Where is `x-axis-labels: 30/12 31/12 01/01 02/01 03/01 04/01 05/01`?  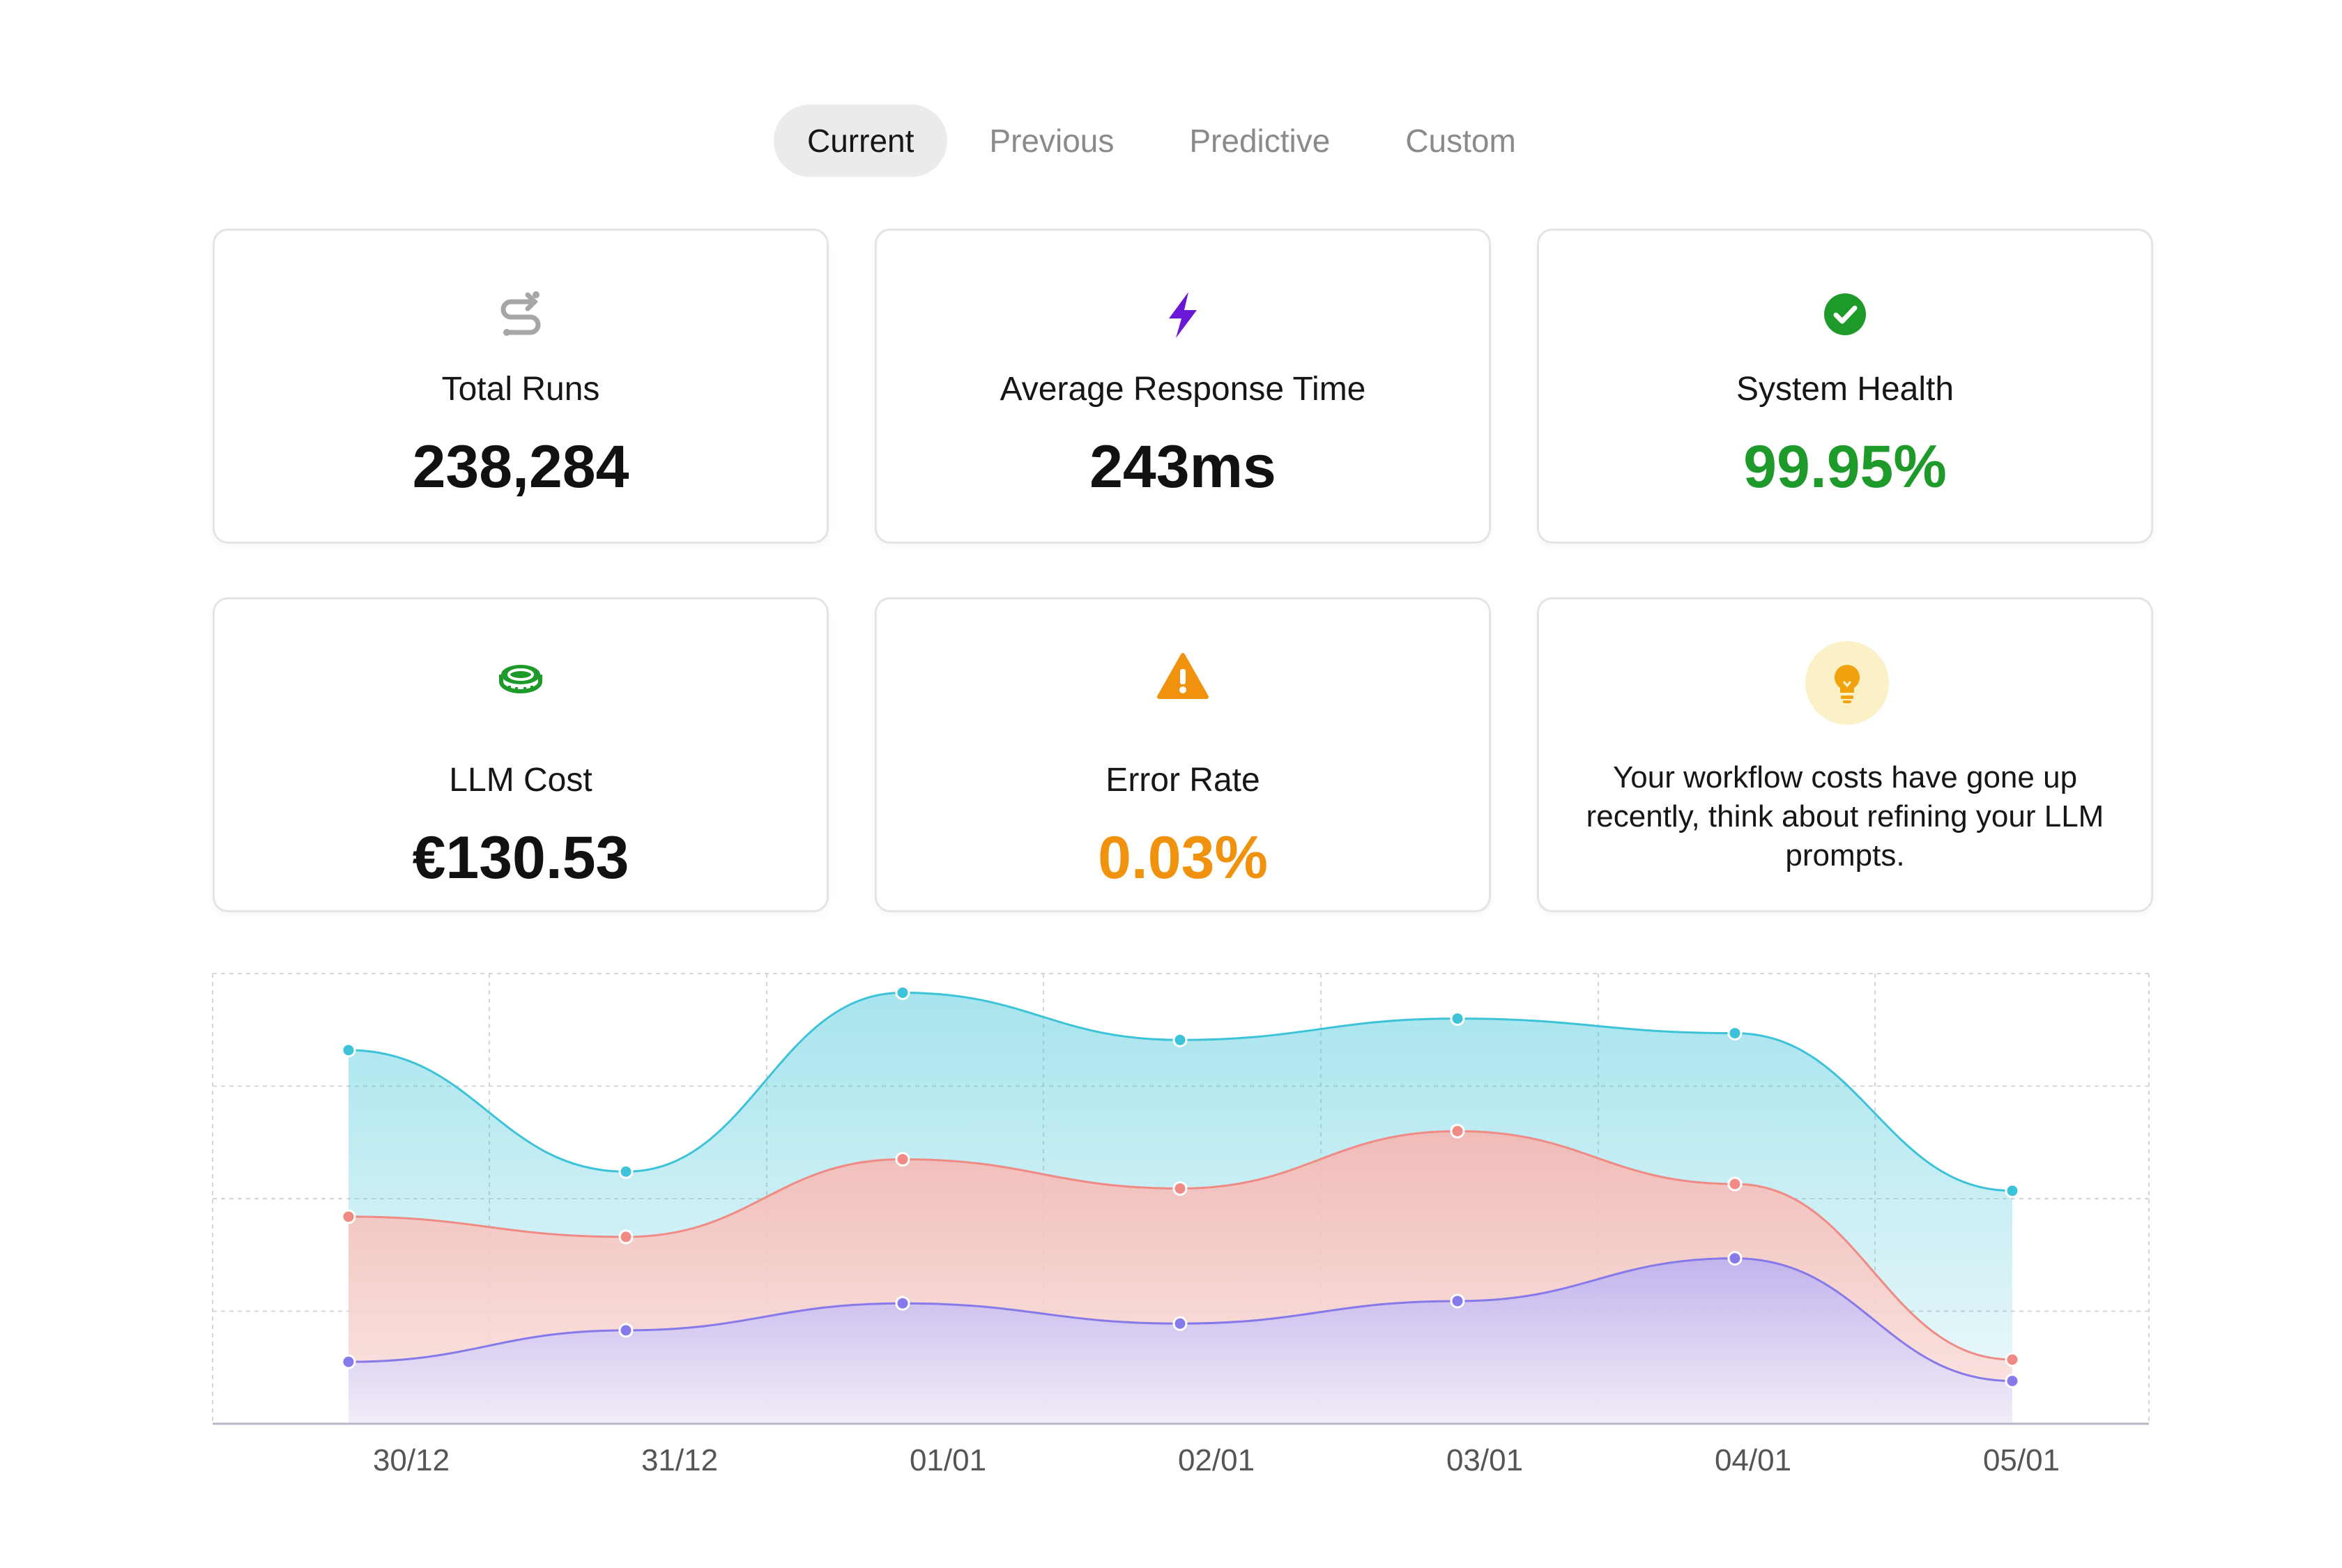 x-axis-labels: 30/12 31/12 01/01 02/01 03/01 04/01 05/01 is located at coordinates (1216, 1460).